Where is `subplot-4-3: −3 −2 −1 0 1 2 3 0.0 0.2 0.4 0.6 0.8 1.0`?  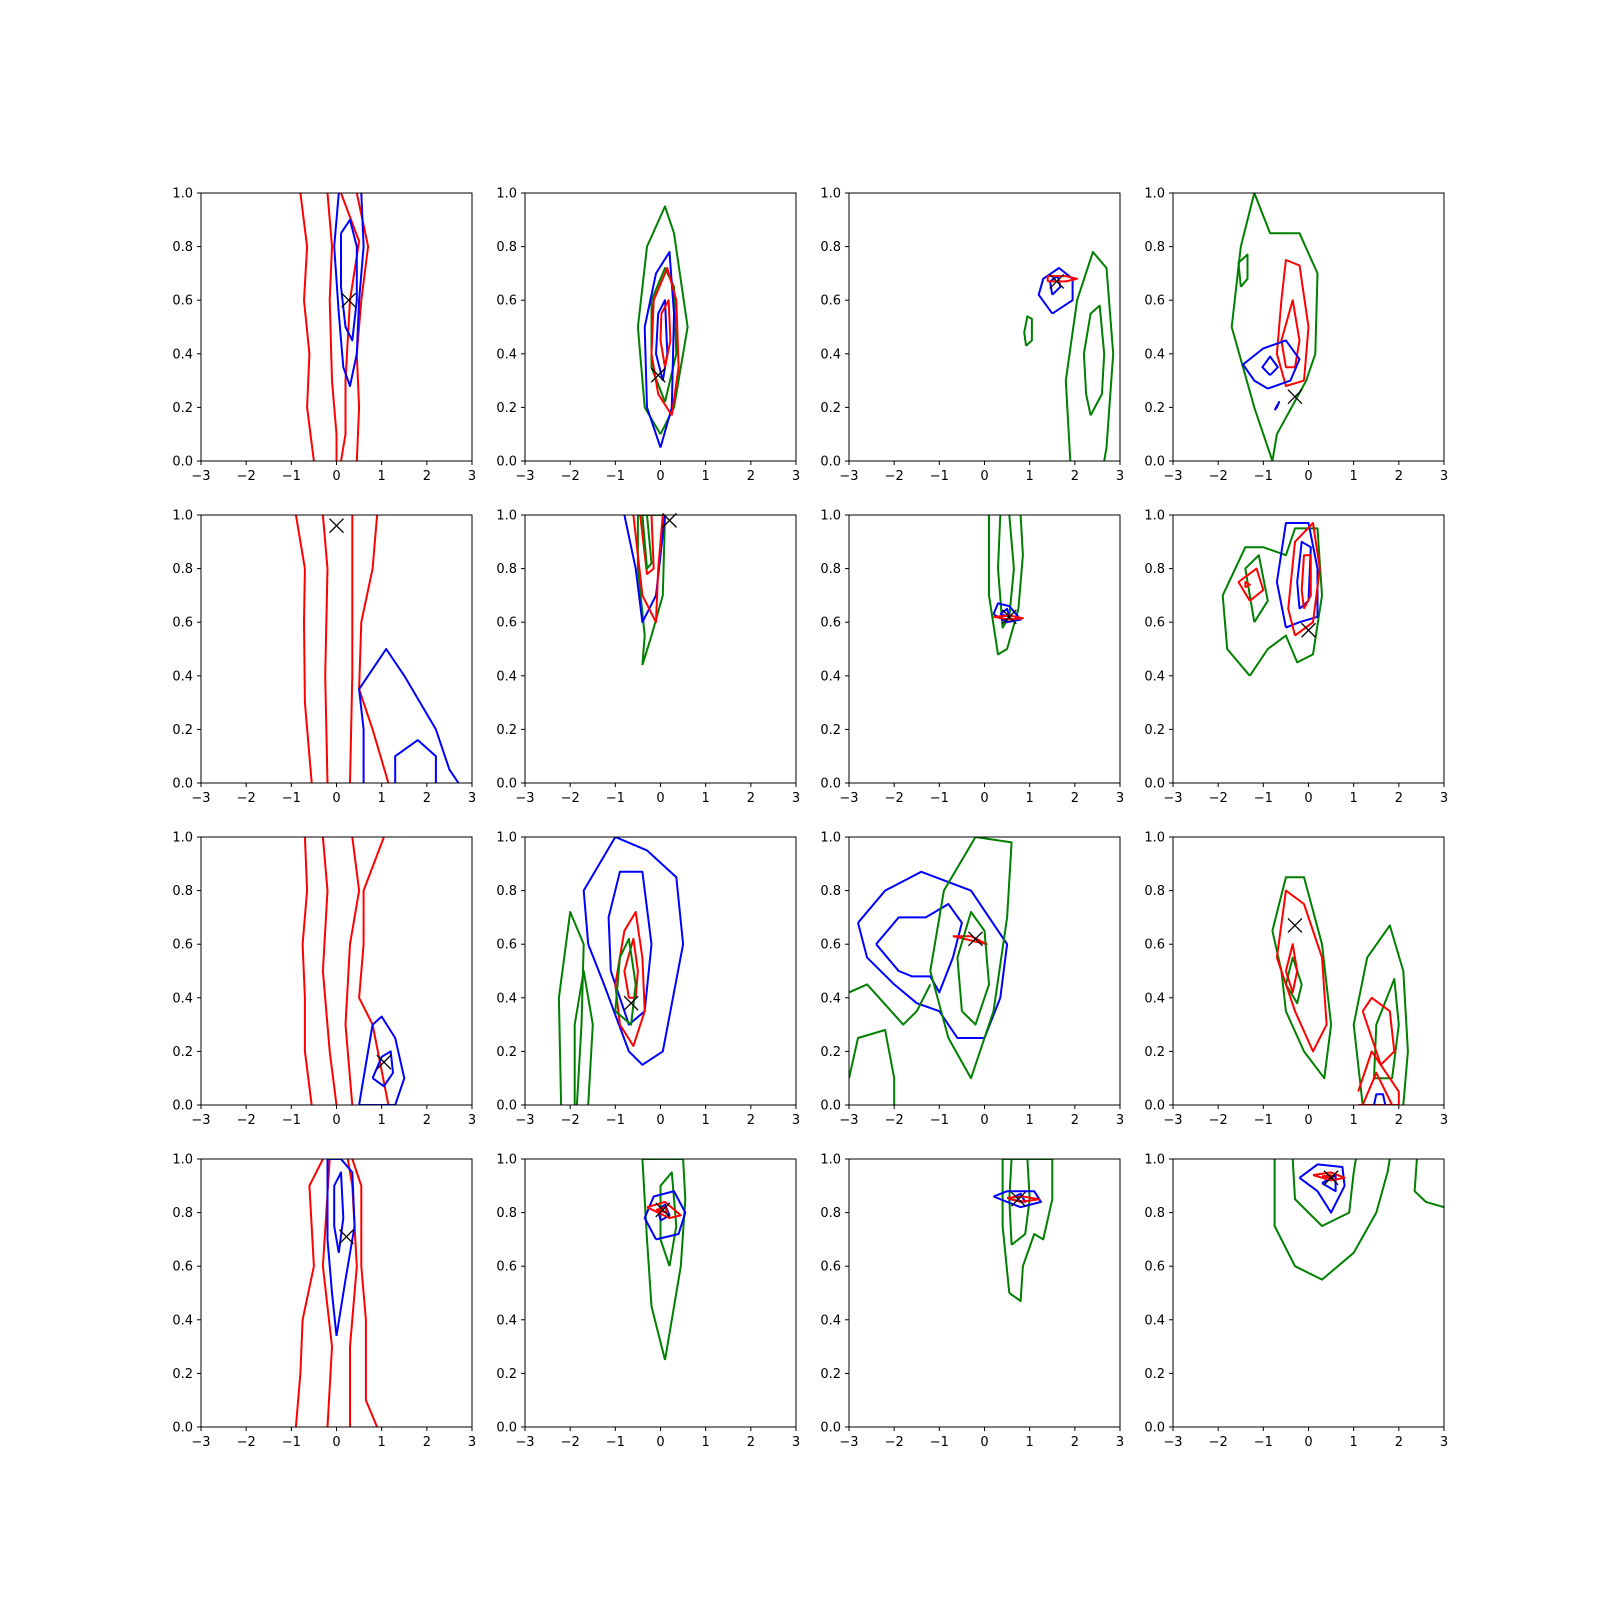
subplot-4-3: −3 −2 −1 0 1 2 3 0.0 0.2 0.4 0.6 0.8 1.0 is located at coordinates (972, 1302).